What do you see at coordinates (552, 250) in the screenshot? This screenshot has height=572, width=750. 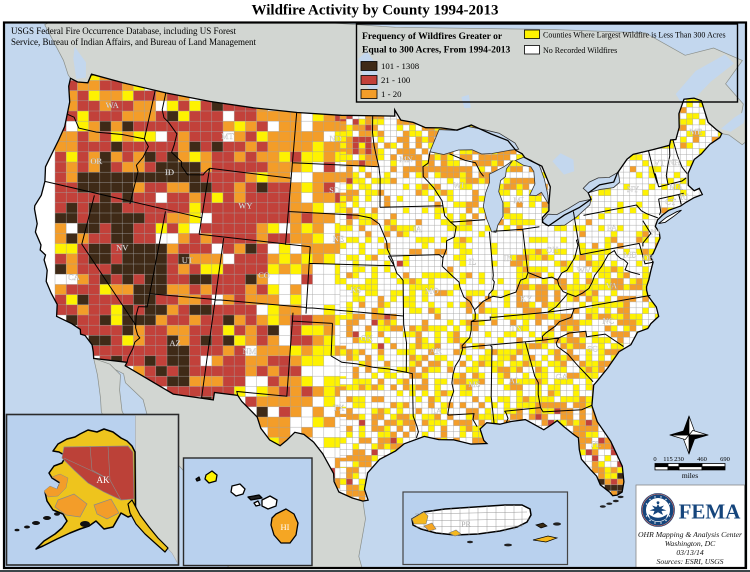 I see `svg-text: OH` at bounding box center [552, 250].